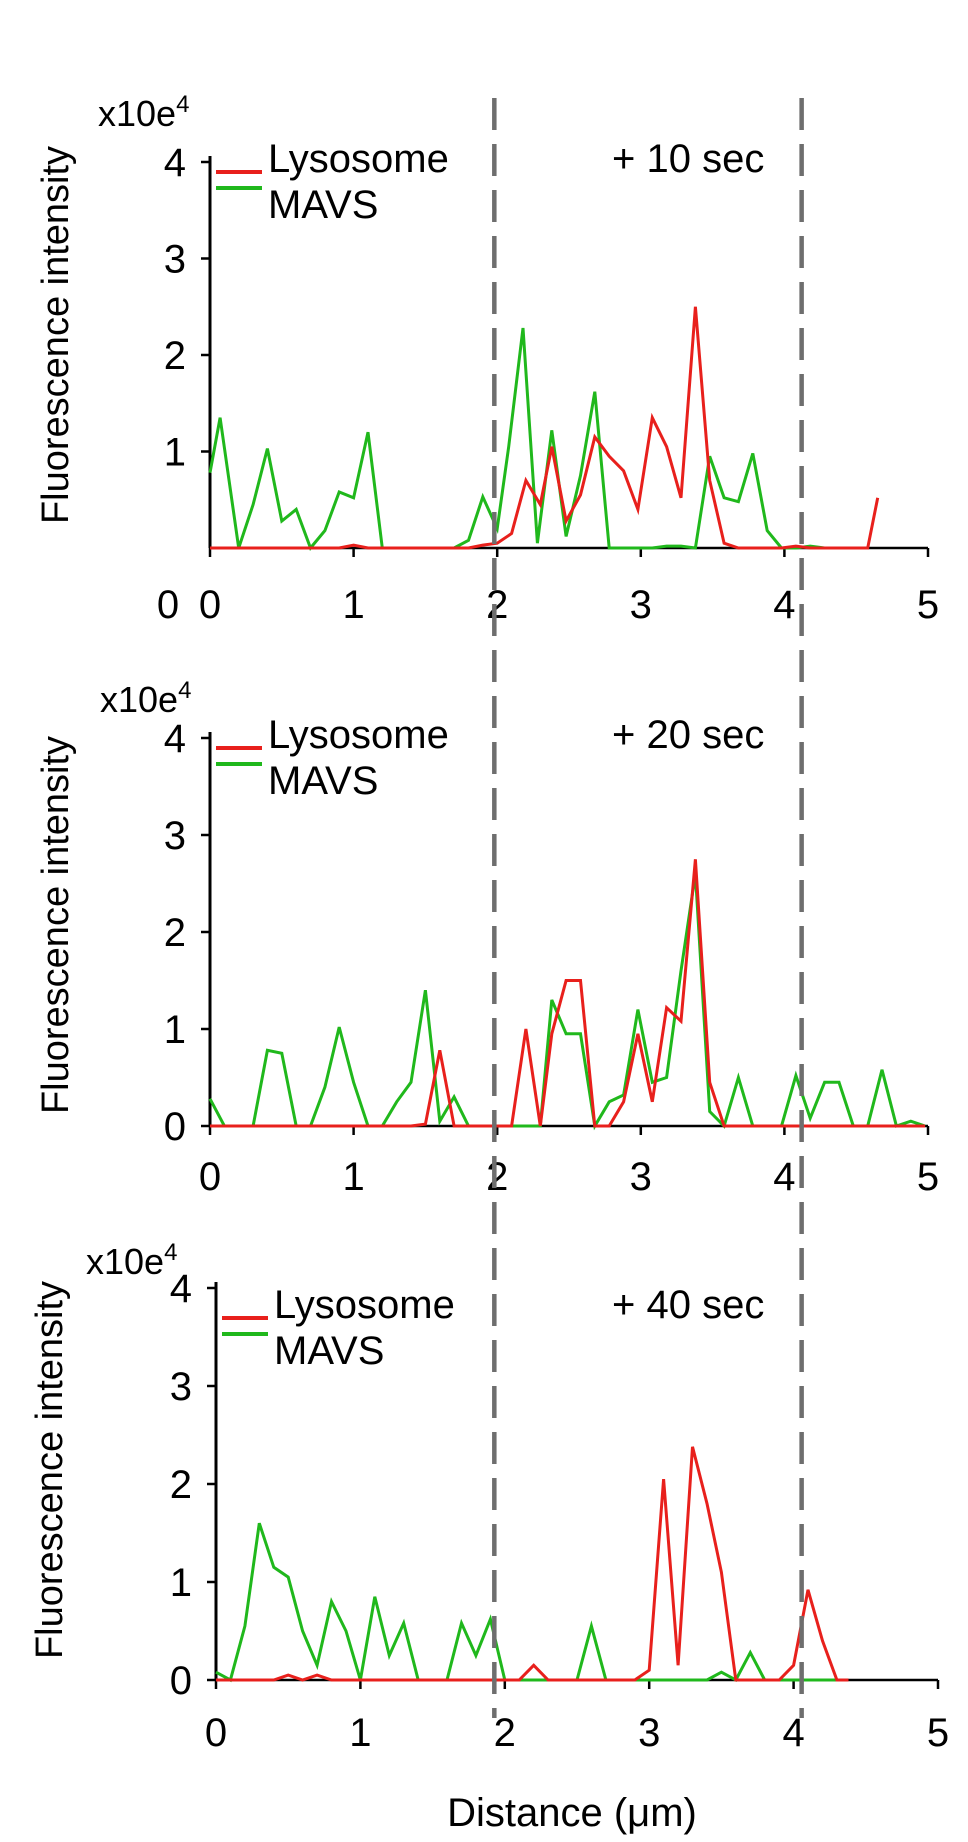 The height and width of the screenshot is (1842, 968). Describe the element at coordinates (688, 1305) in the screenshot. I see `time-label: + 40 sec` at that location.